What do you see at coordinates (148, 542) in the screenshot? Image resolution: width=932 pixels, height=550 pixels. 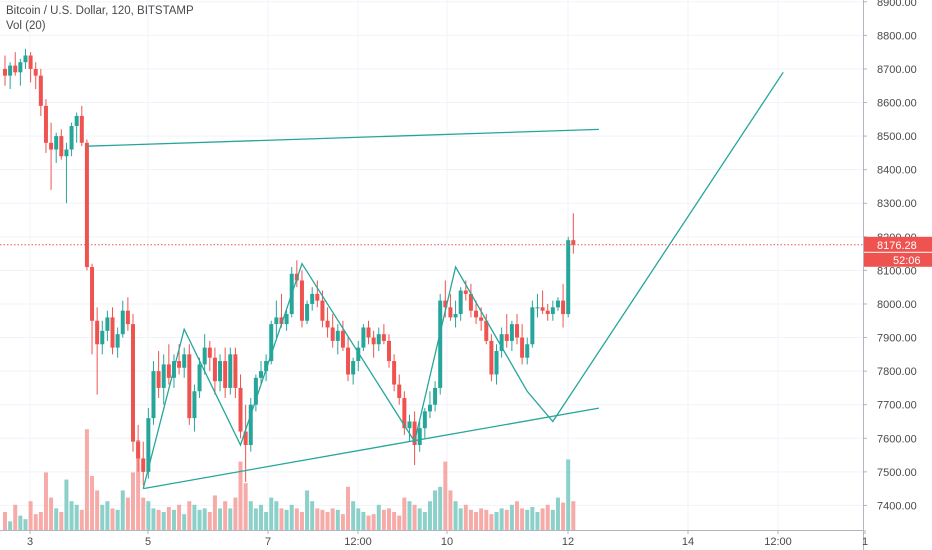 I see `x-tick-label: 5` at bounding box center [148, 542].